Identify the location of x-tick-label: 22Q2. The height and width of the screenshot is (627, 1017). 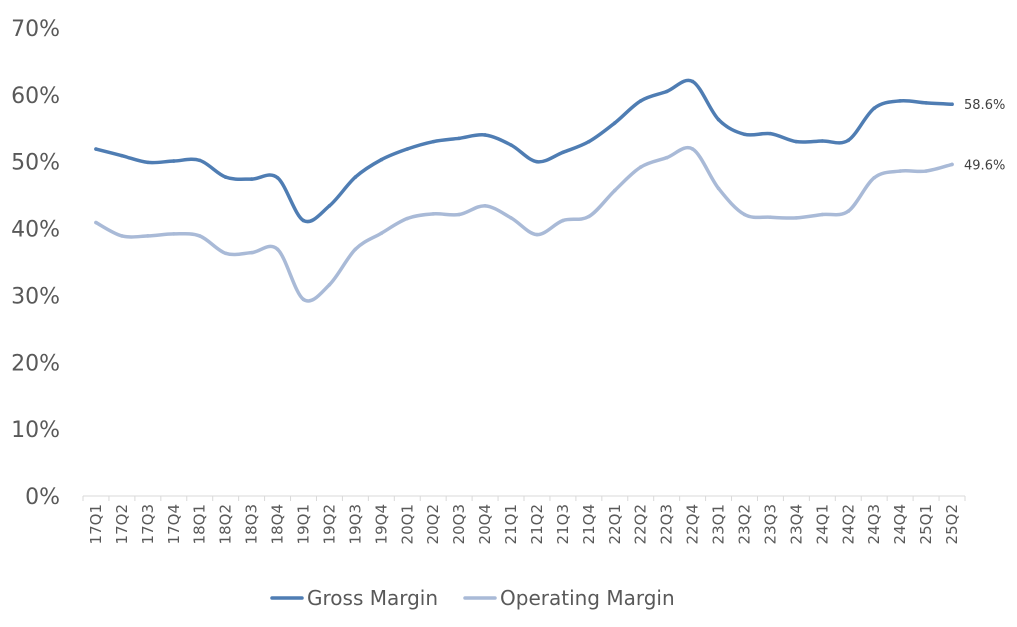
(641, 524).